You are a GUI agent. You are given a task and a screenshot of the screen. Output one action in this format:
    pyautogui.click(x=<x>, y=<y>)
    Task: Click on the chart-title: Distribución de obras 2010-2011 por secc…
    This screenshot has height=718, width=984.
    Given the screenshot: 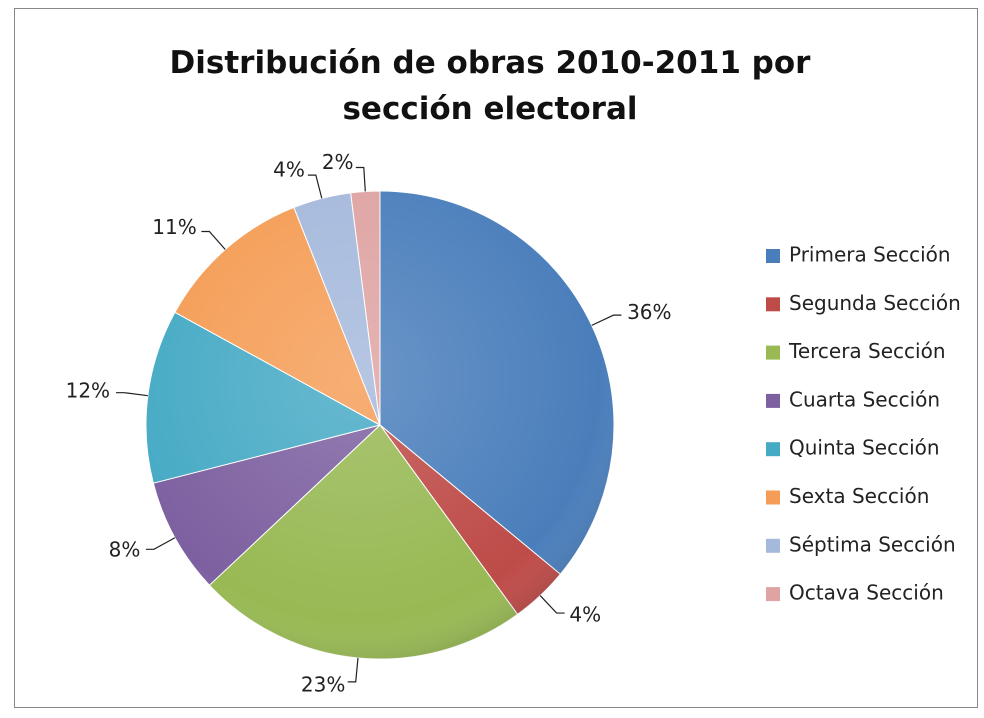 What is the action you would take?
    pyautogui.click(x=490, y=86)
    